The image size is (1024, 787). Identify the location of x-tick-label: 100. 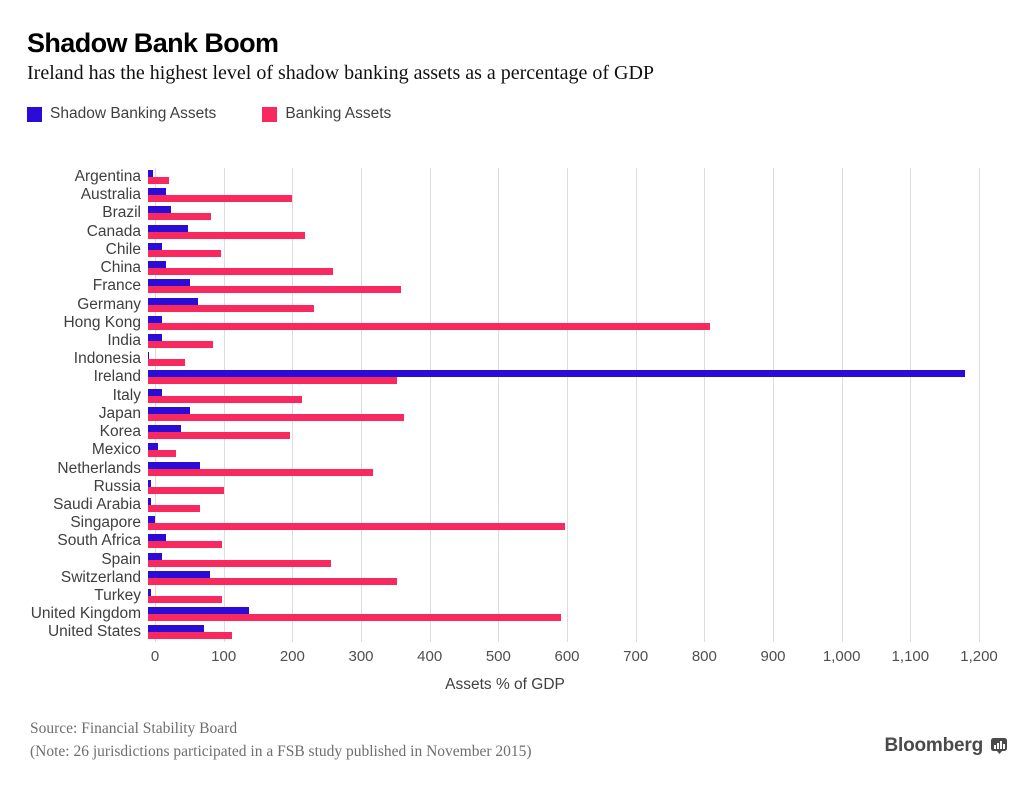
(224, 656).